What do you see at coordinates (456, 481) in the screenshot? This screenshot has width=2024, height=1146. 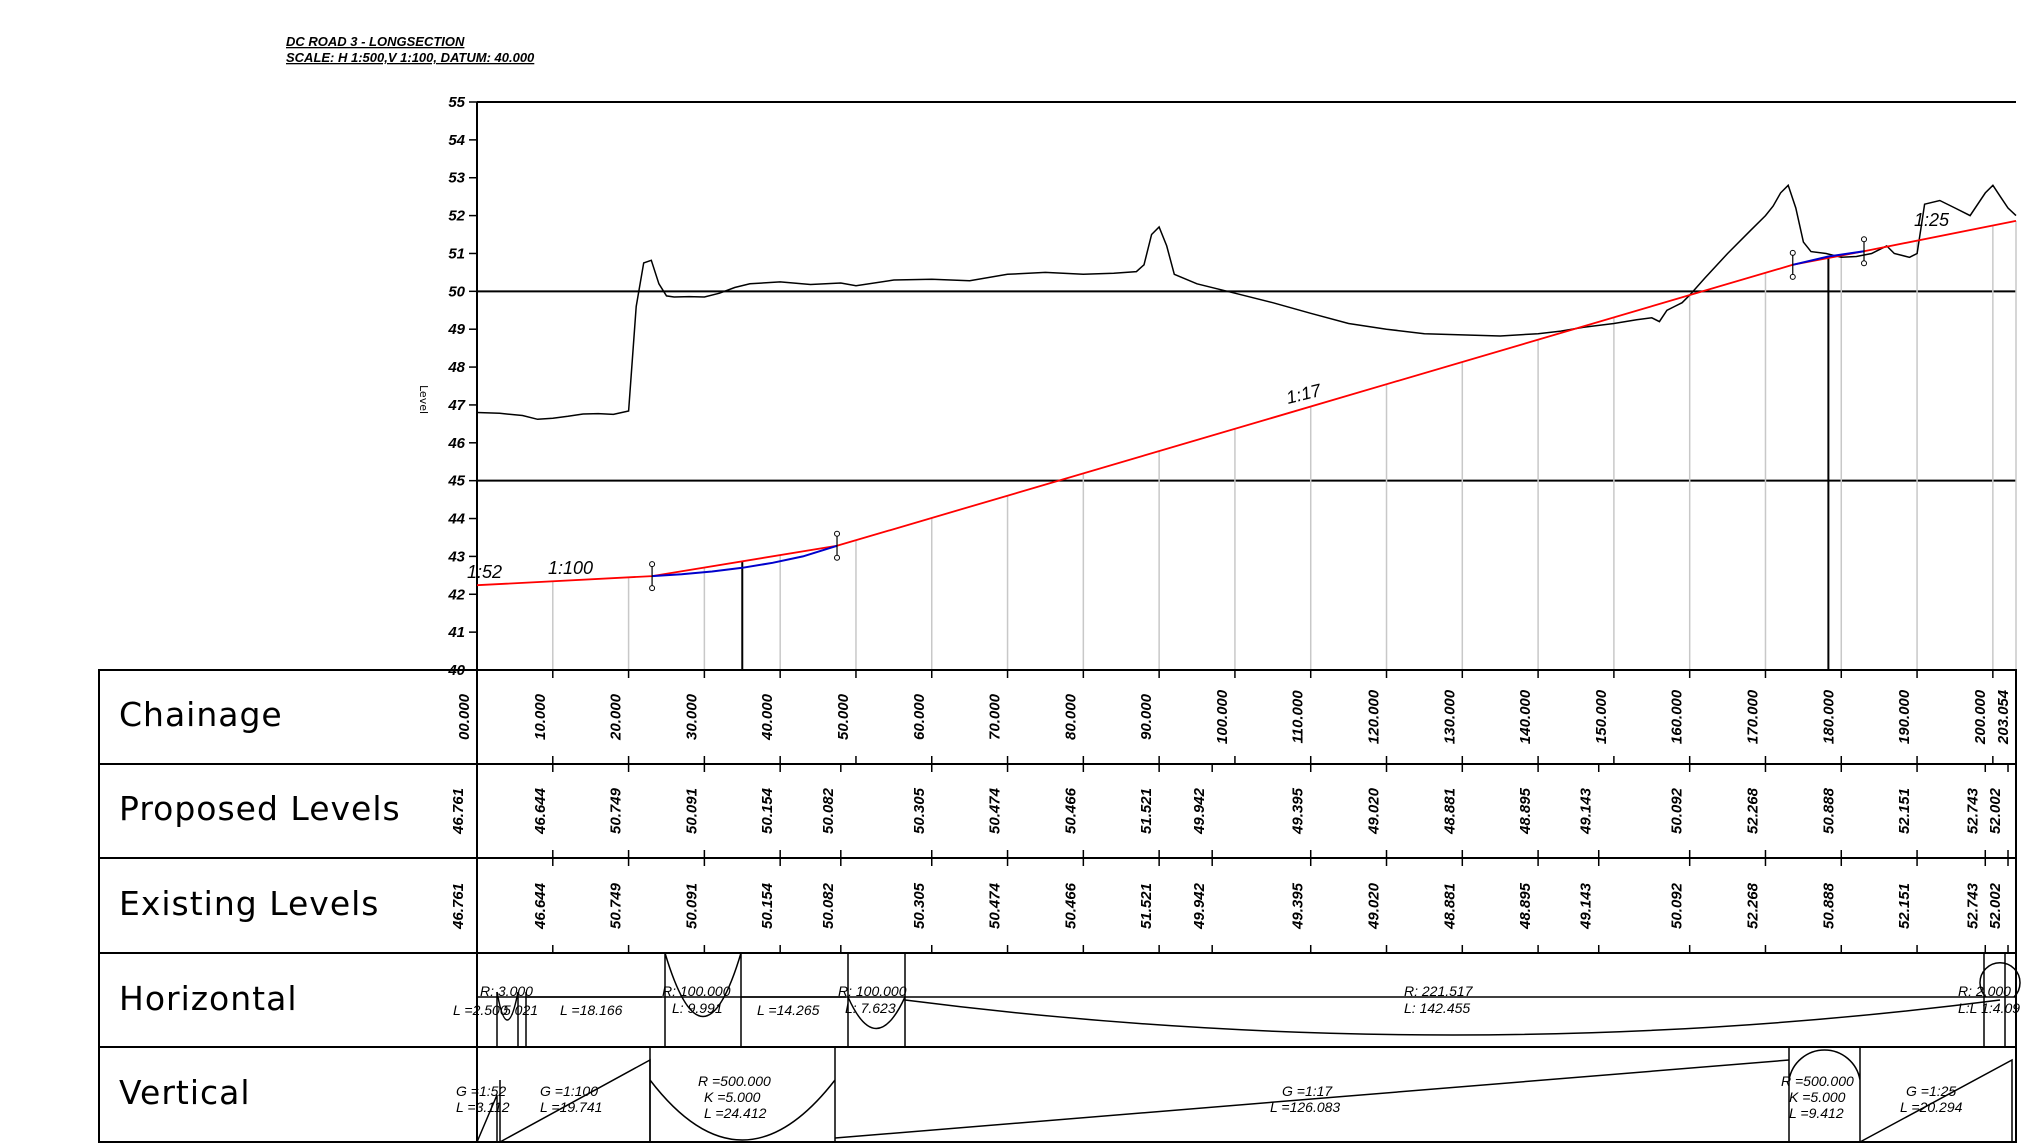 I see `y-tick-label: 45` at bounding box center [456, 481].